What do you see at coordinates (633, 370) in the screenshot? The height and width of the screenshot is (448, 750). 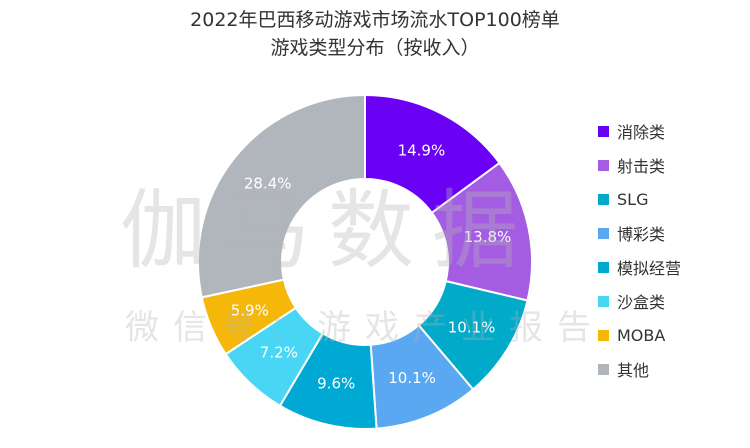 I see `legend-label: 其他` at bounding box center [633, 370].